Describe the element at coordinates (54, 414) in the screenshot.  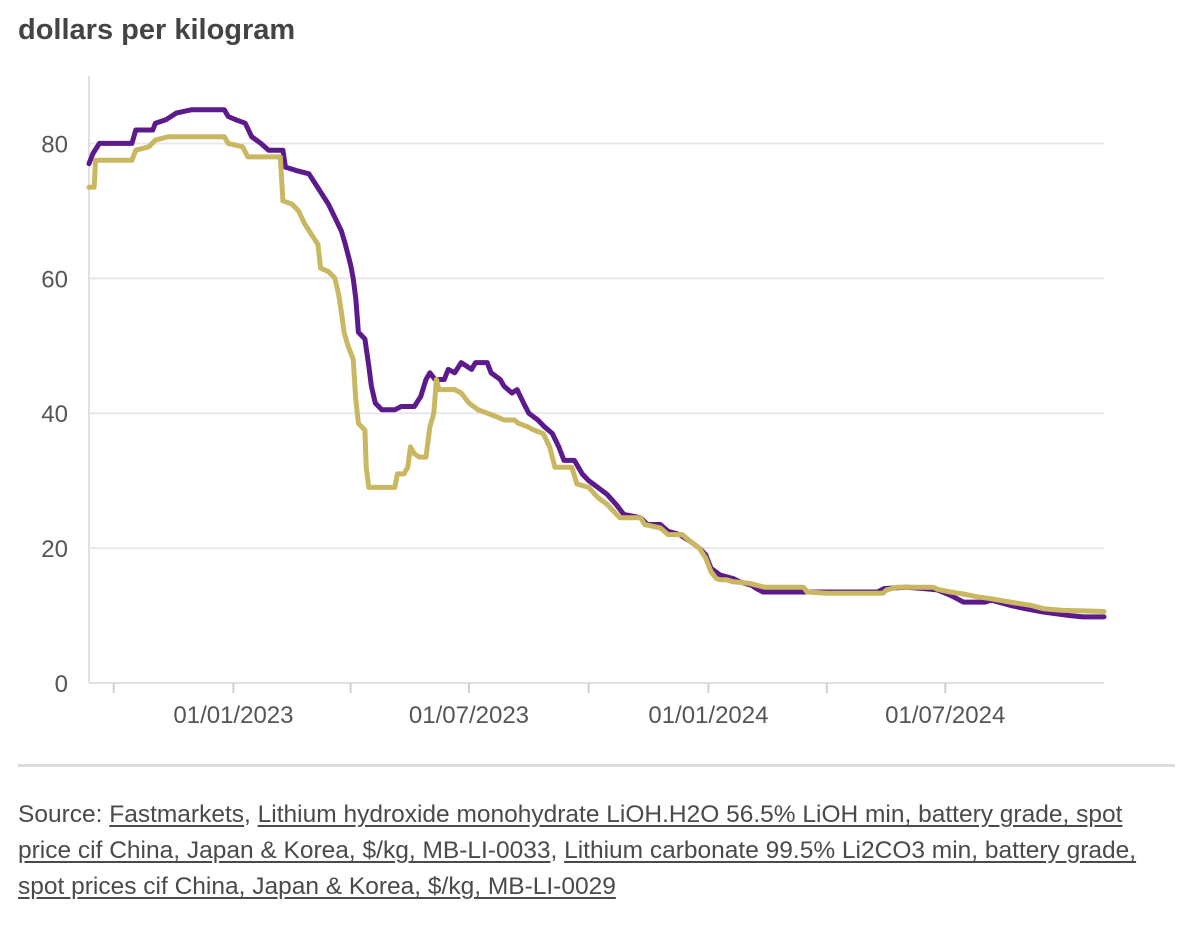
I see `y-tick-label: 40` at that location.